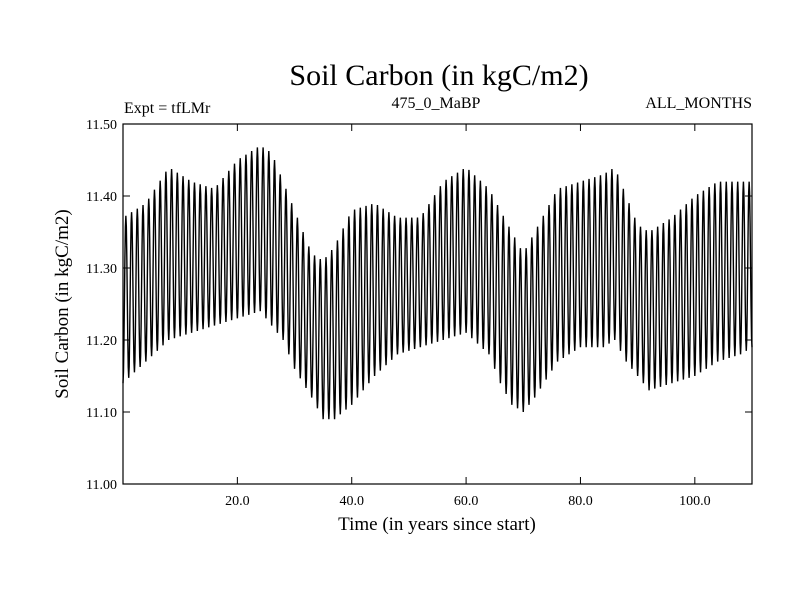 This screenshot has width=800, height=600. I want to click on x-tick-label: 60.0, so click(466, 501).